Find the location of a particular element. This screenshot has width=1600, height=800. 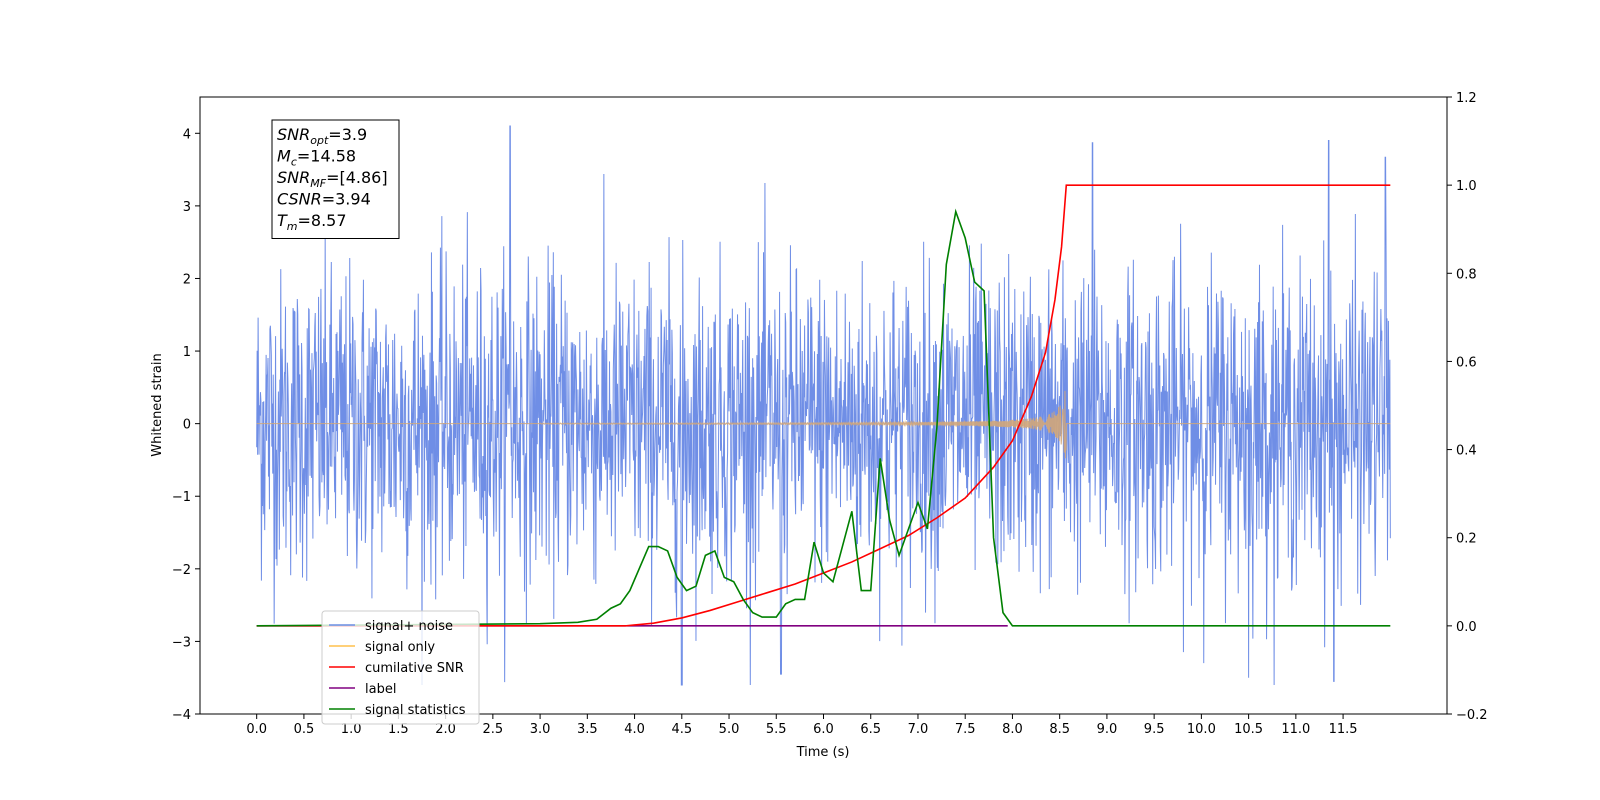

x-tick-label: 9.0 is located at coordinates (1107, 729).